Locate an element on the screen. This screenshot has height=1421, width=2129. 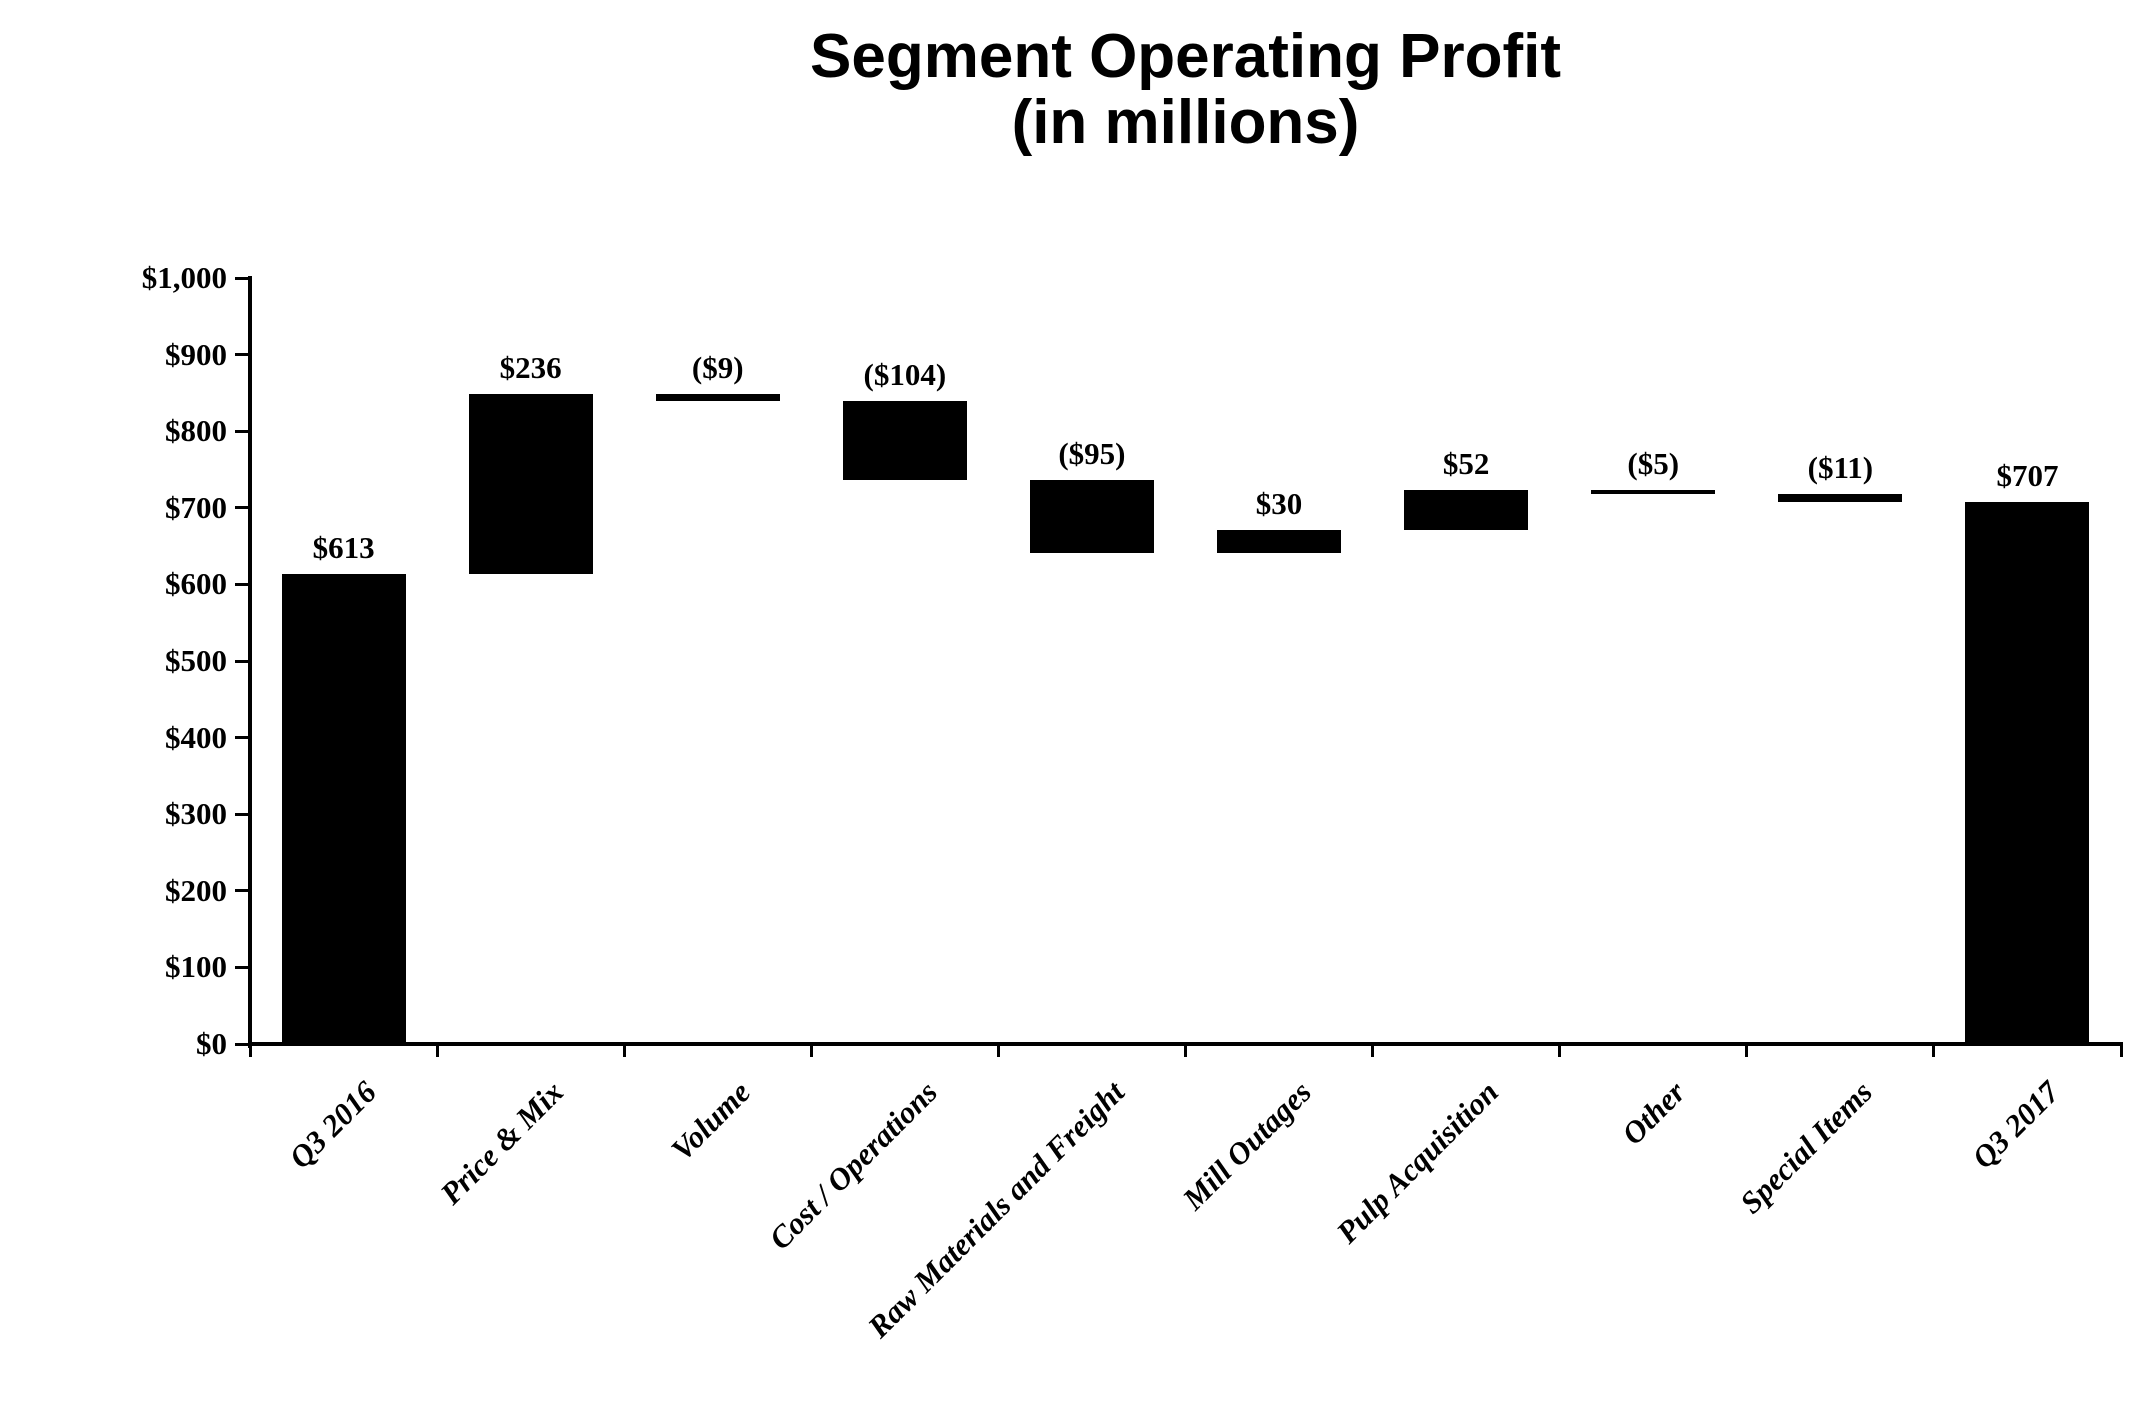
x-category-label: Cost / Operations is located at coordinates (853, 1165).